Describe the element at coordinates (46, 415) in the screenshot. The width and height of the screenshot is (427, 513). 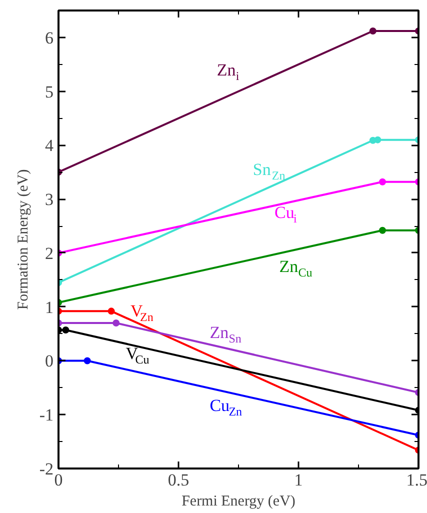
I see `y-tick-label: -1` at that location.